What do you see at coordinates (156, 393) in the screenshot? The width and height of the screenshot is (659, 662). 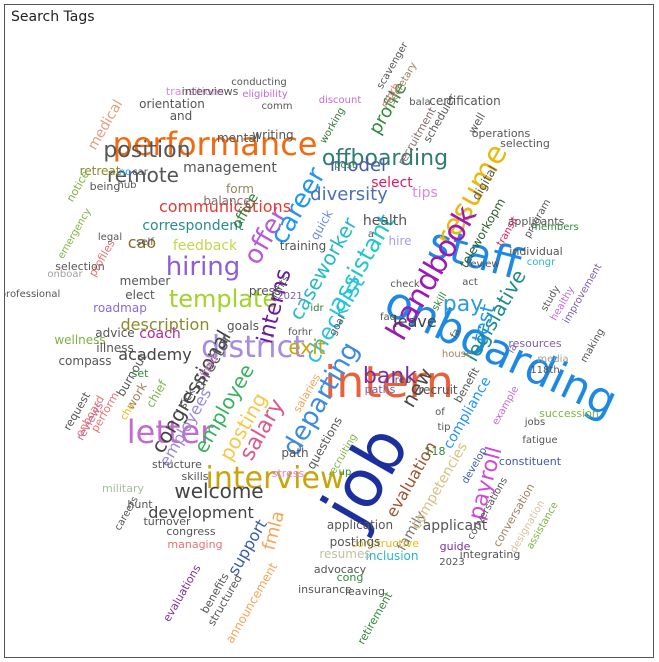 I see `word-cloud-word: chief` at bounding box center [156, 393].